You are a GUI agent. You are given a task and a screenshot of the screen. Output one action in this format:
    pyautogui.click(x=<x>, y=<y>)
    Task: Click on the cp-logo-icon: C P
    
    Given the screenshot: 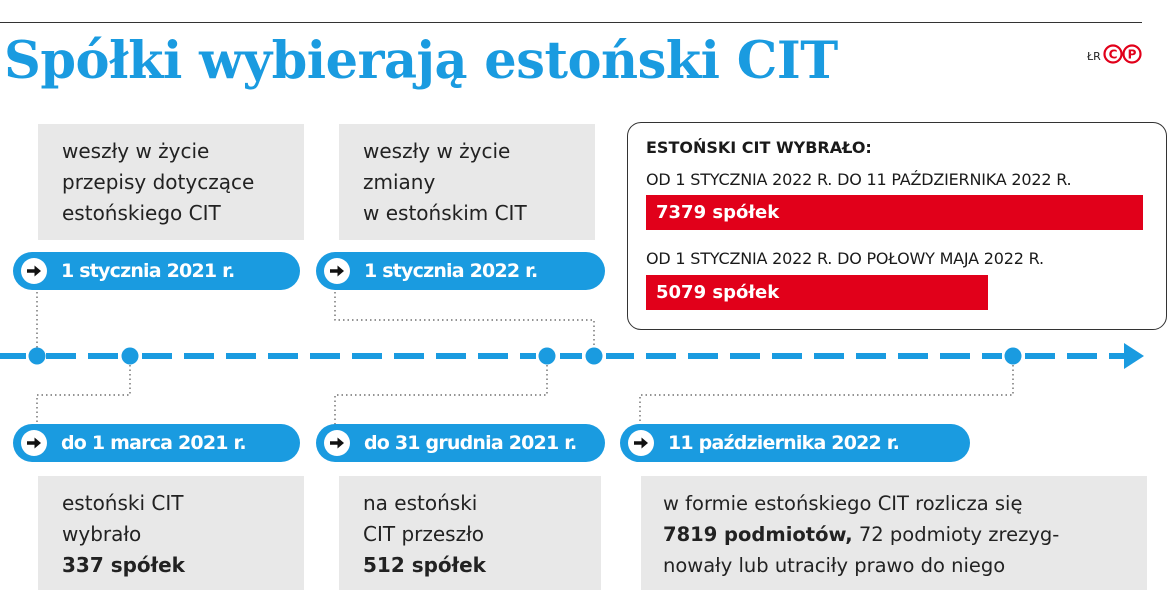 What is the action you would take?
    pyautogui.click(x=1122, y=54)
    